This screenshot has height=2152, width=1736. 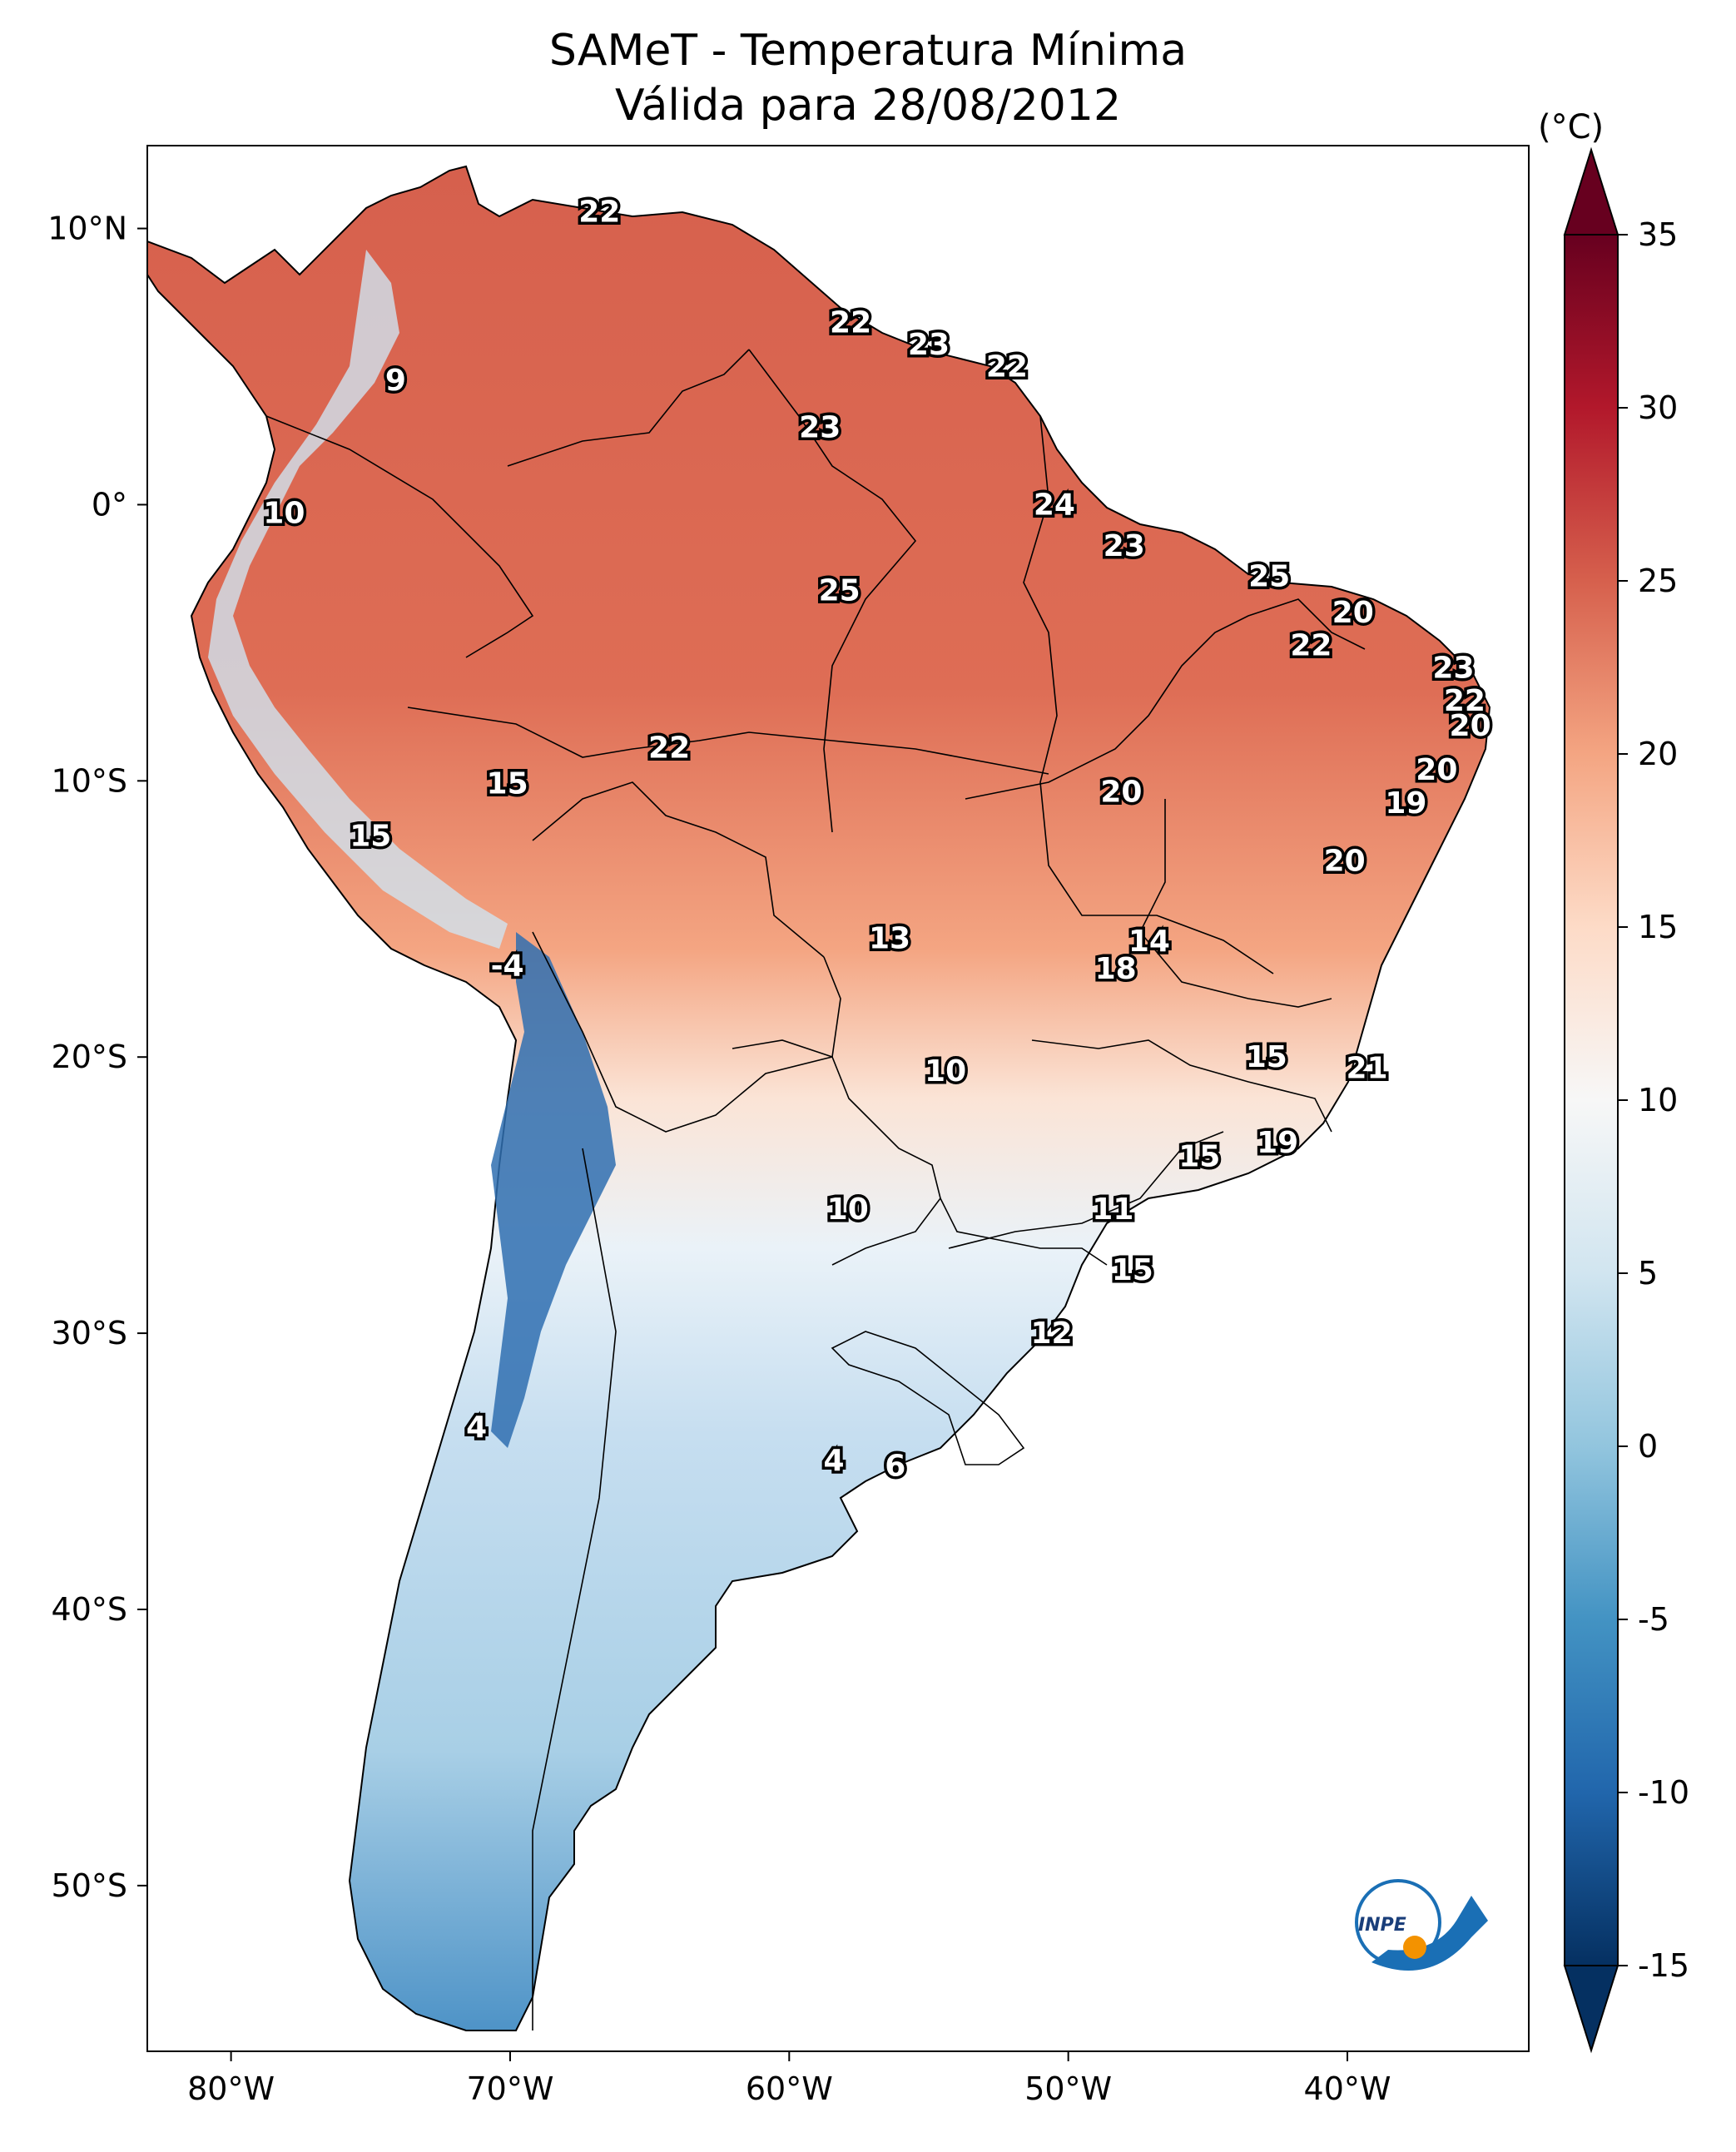 What do you see at coordinates (868, 51) in the screenshot?
I see `title-line-1: SAMeT - Temperatura Mínima` at bounding box center [868, 51].